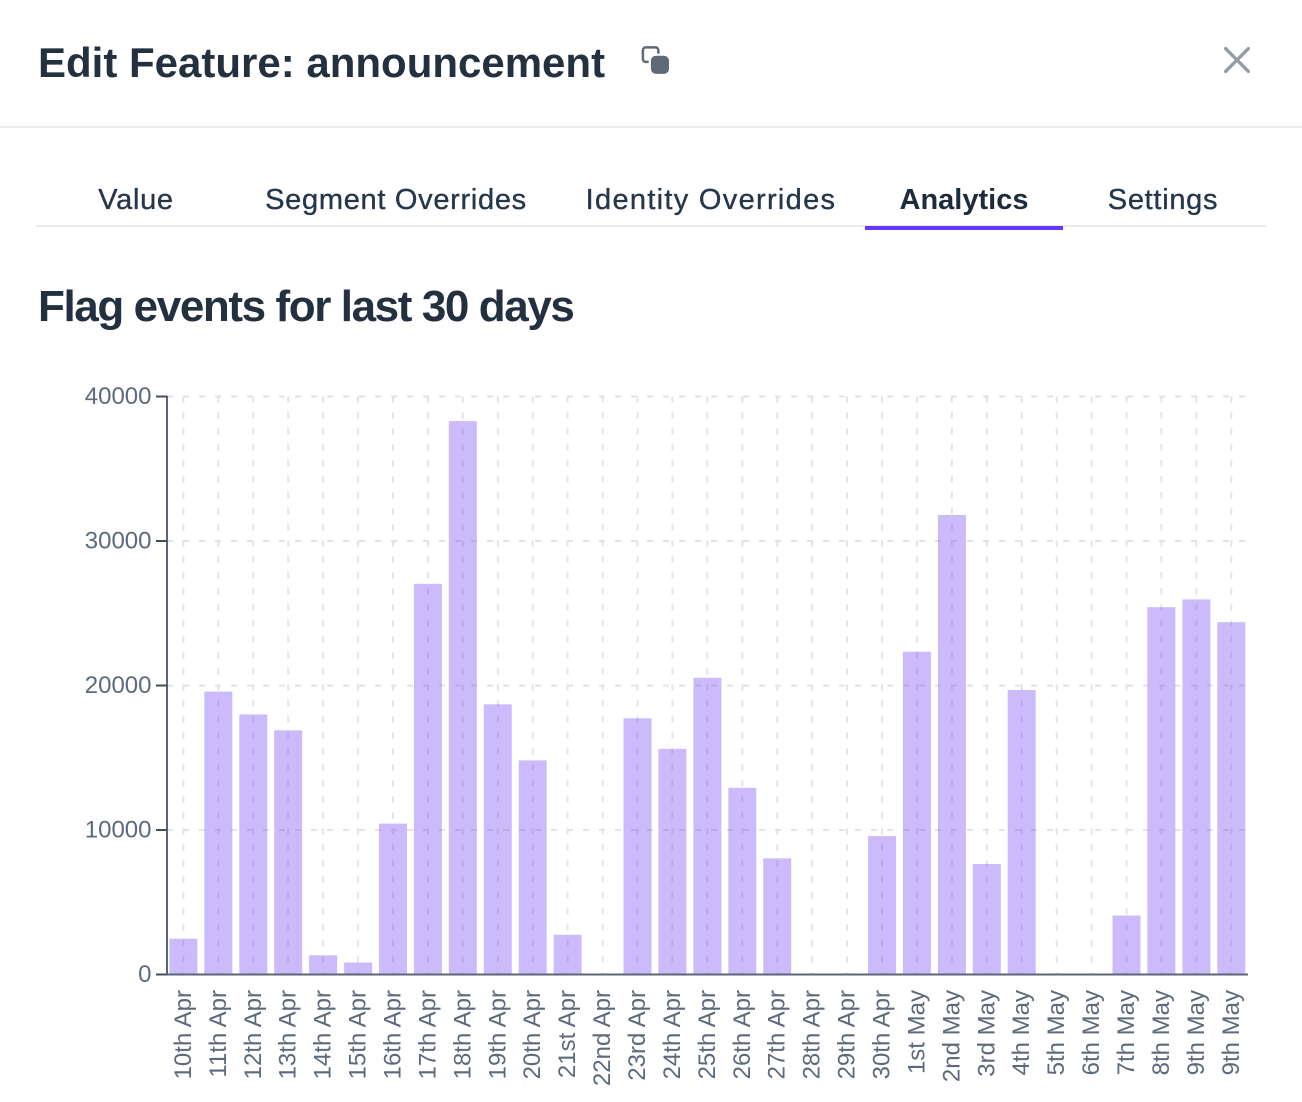  Describe the element at coordinates (847, 1034) in the screenshot. I see `svg-text: 29th Apr` at that location.